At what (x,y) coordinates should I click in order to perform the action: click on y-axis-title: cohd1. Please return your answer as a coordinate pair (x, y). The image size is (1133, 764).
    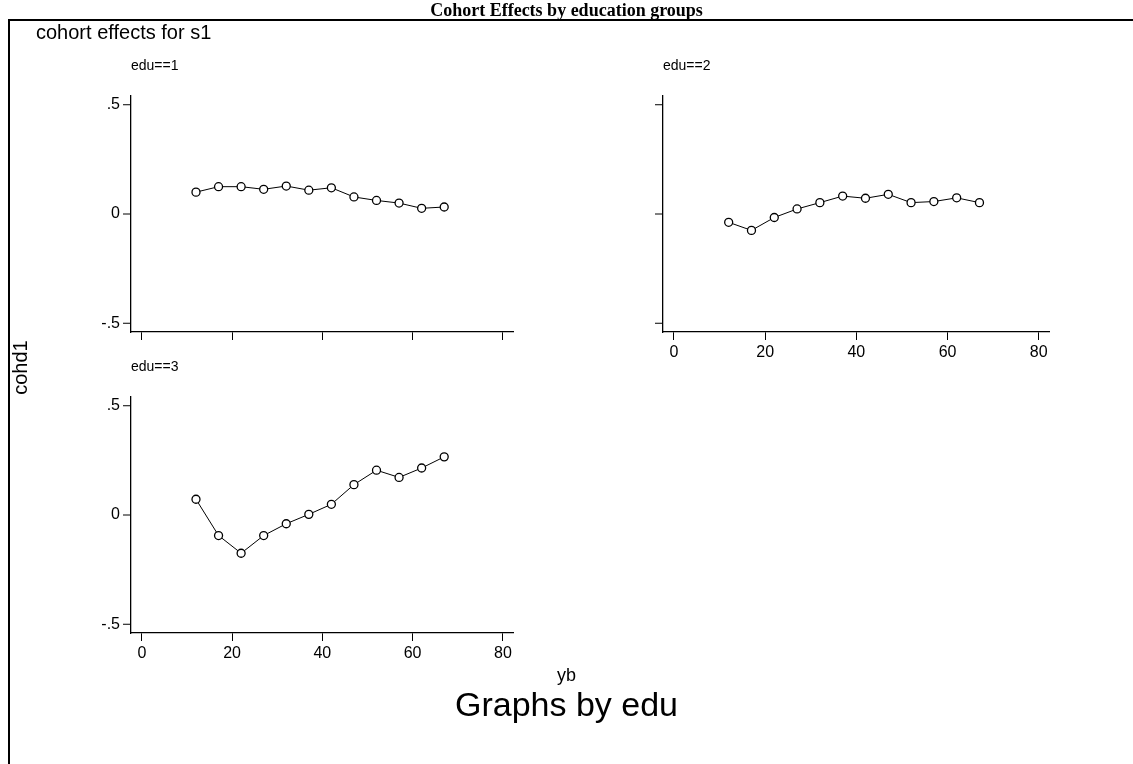
    Looking at the image, I should click on (20, 367).